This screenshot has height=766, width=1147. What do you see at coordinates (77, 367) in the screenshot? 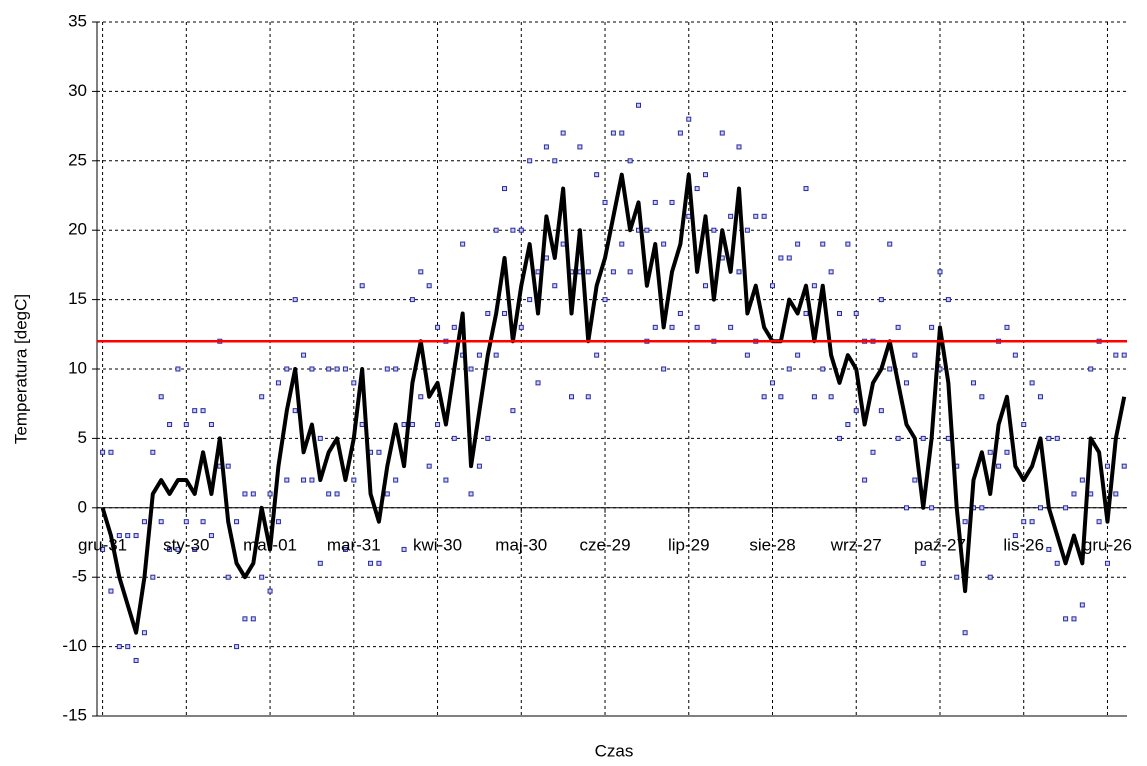
I see `y-tick-label: 10` at bounding box center [77, 367].